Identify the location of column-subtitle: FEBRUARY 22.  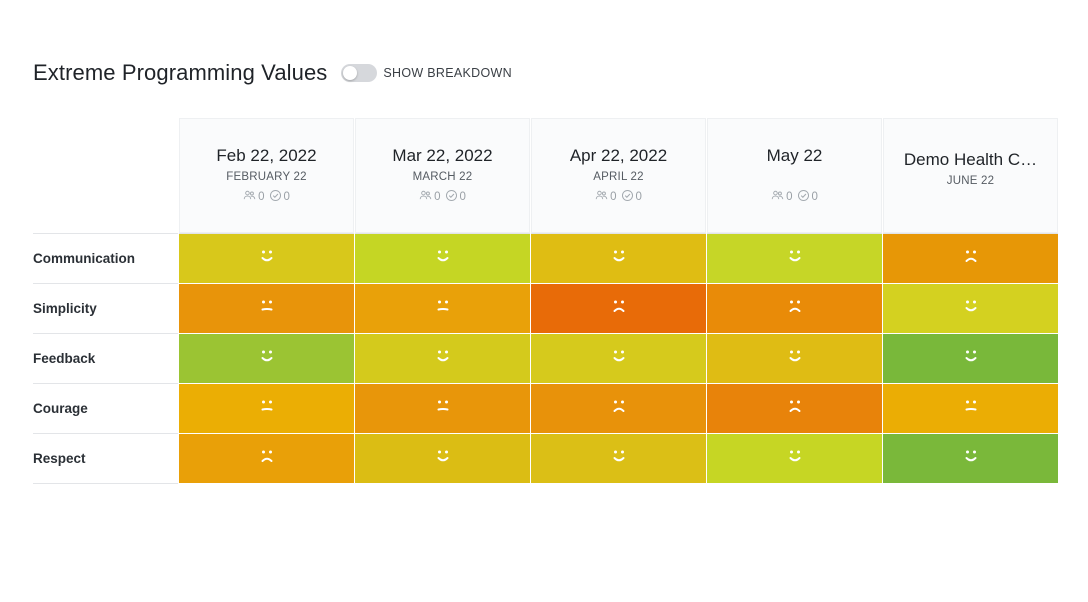
(266, 177).